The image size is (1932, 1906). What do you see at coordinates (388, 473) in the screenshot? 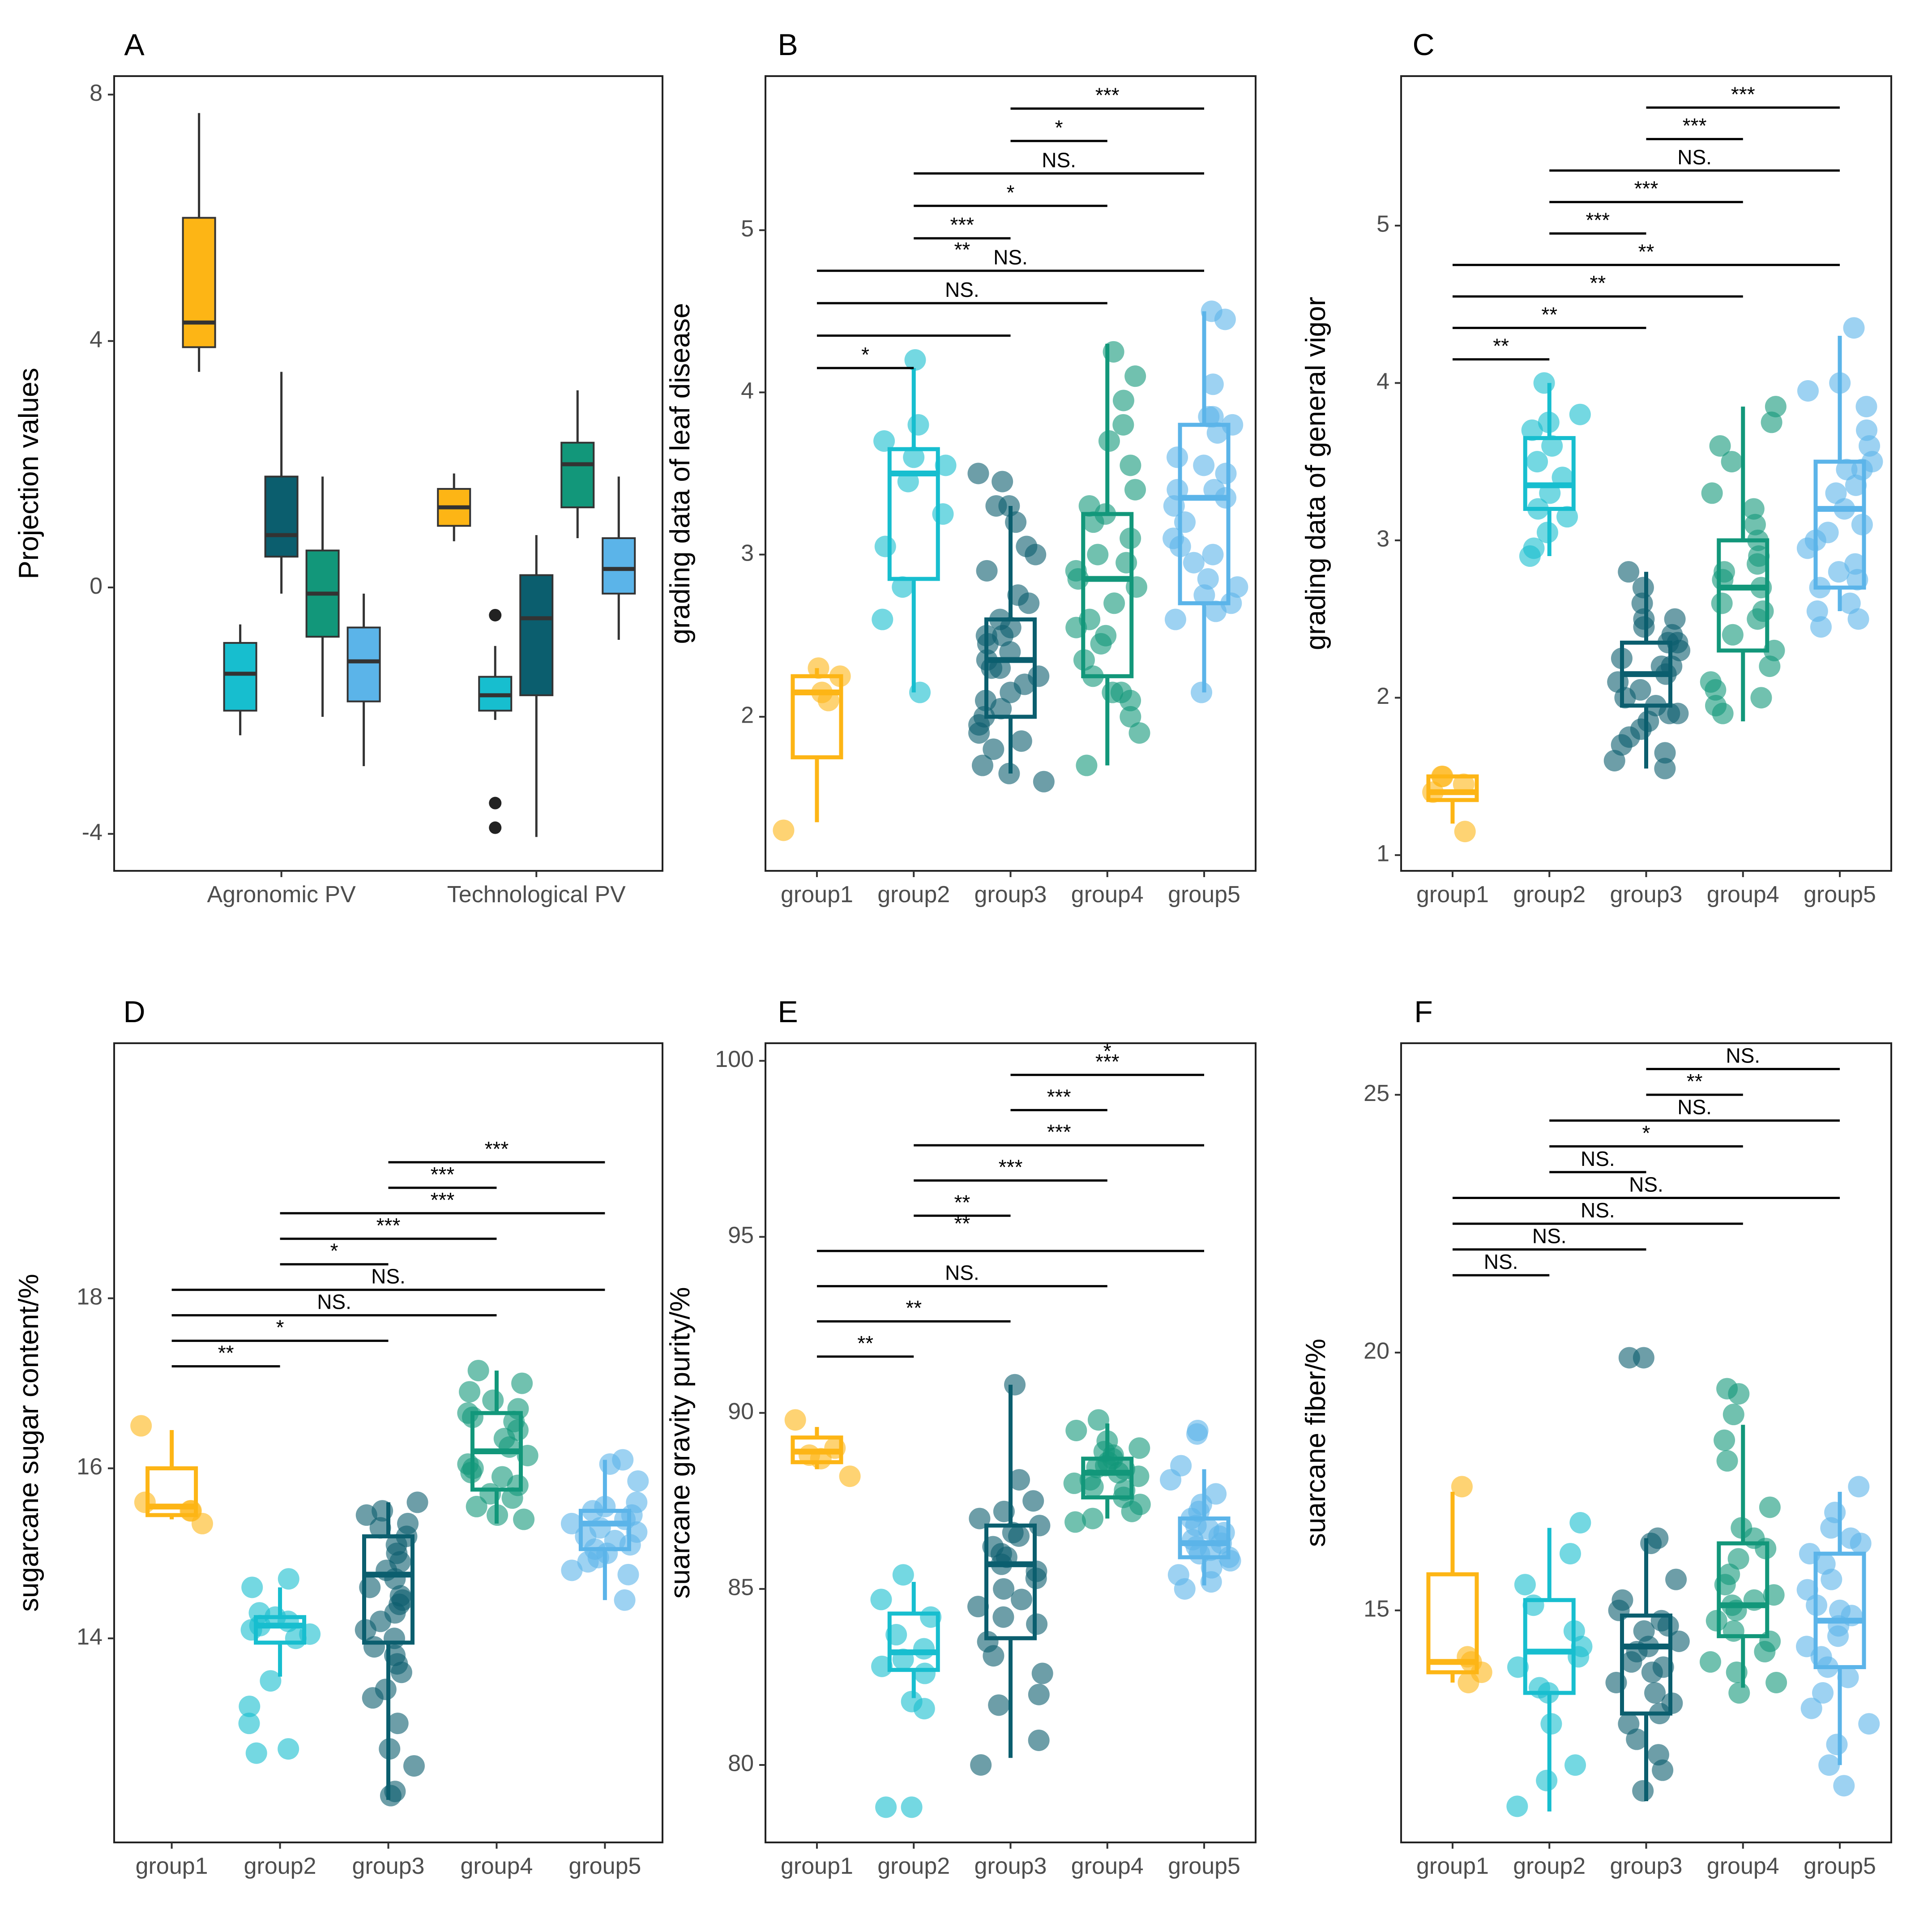
I see `plot-frame` at bounding box center [388, 473].